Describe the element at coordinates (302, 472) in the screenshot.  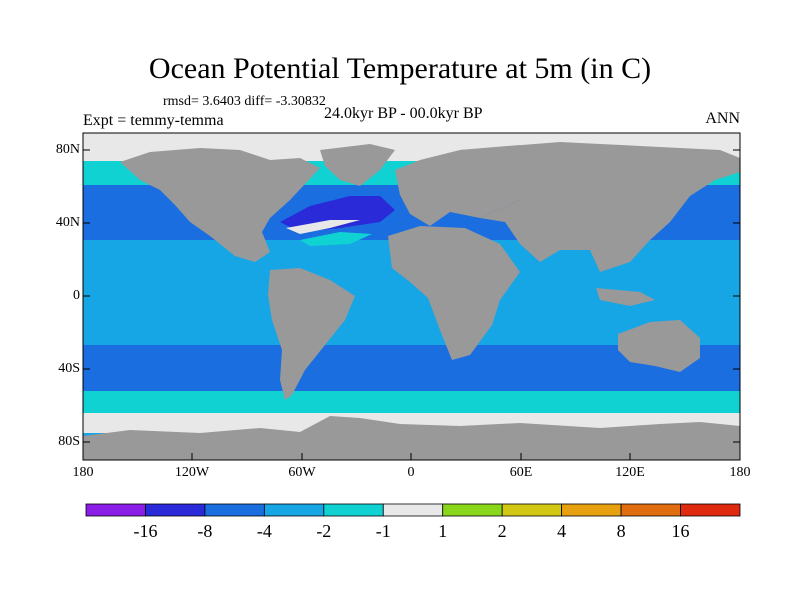
I see `x-tick-label-60w: 60W` at that location.